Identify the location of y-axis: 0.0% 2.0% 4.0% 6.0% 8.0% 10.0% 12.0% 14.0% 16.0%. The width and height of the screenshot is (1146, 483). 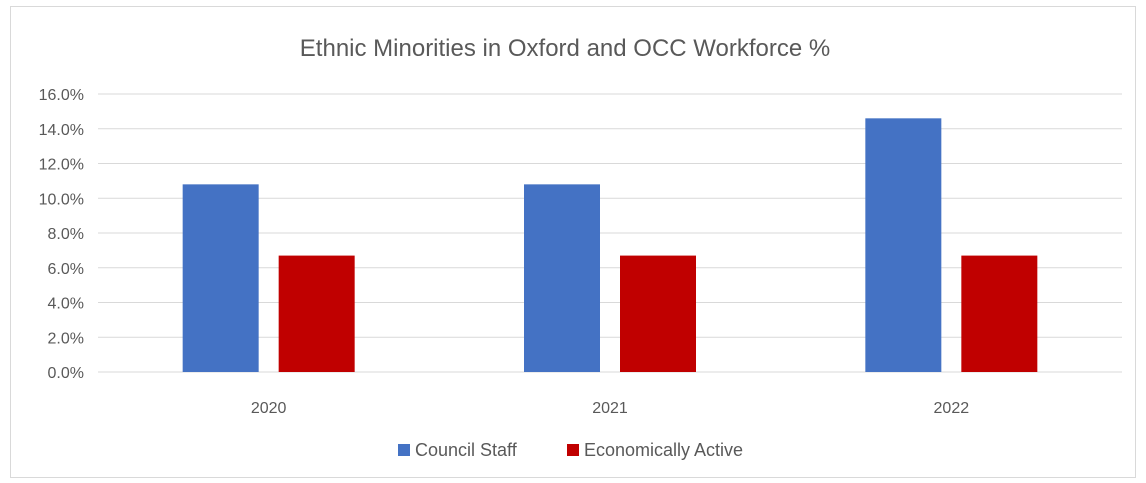
(61, 234).